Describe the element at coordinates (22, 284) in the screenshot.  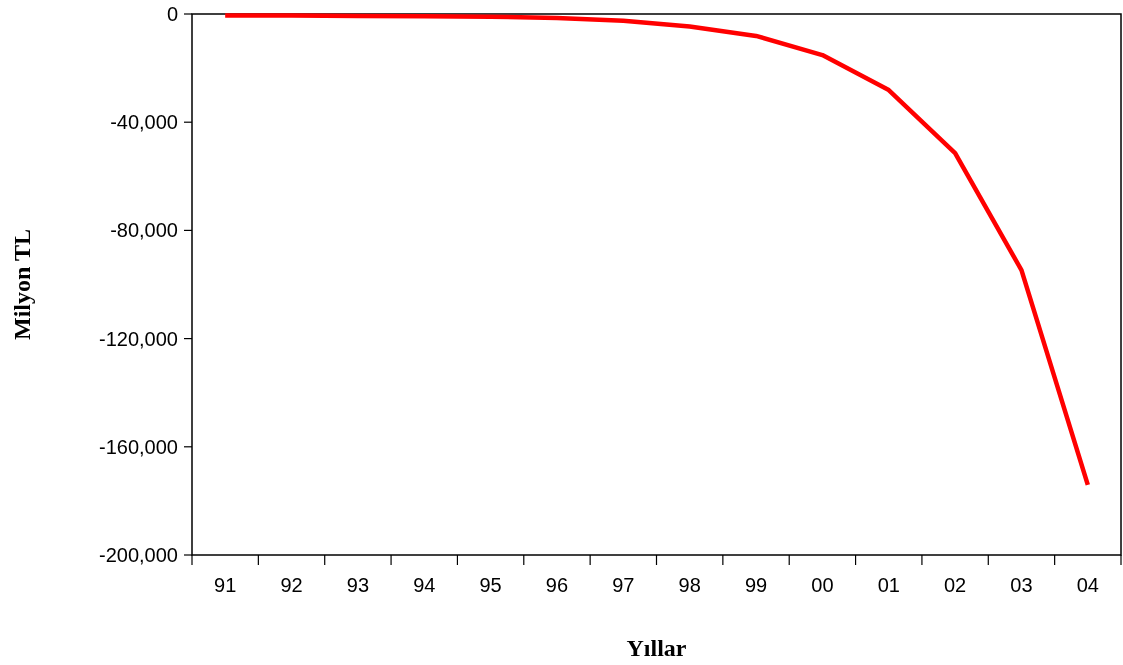
I see `y-axis-title: Milyon TL` at that location.